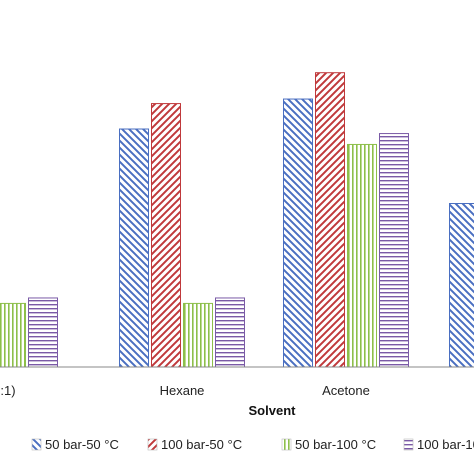 Image resolution: width=474 pixels, height=474 pixels. What do you see at coordinates (82, 444) in the screenshot?
I see `legend-label: 50 bar-50 °C` at bounding box center [82, 444].